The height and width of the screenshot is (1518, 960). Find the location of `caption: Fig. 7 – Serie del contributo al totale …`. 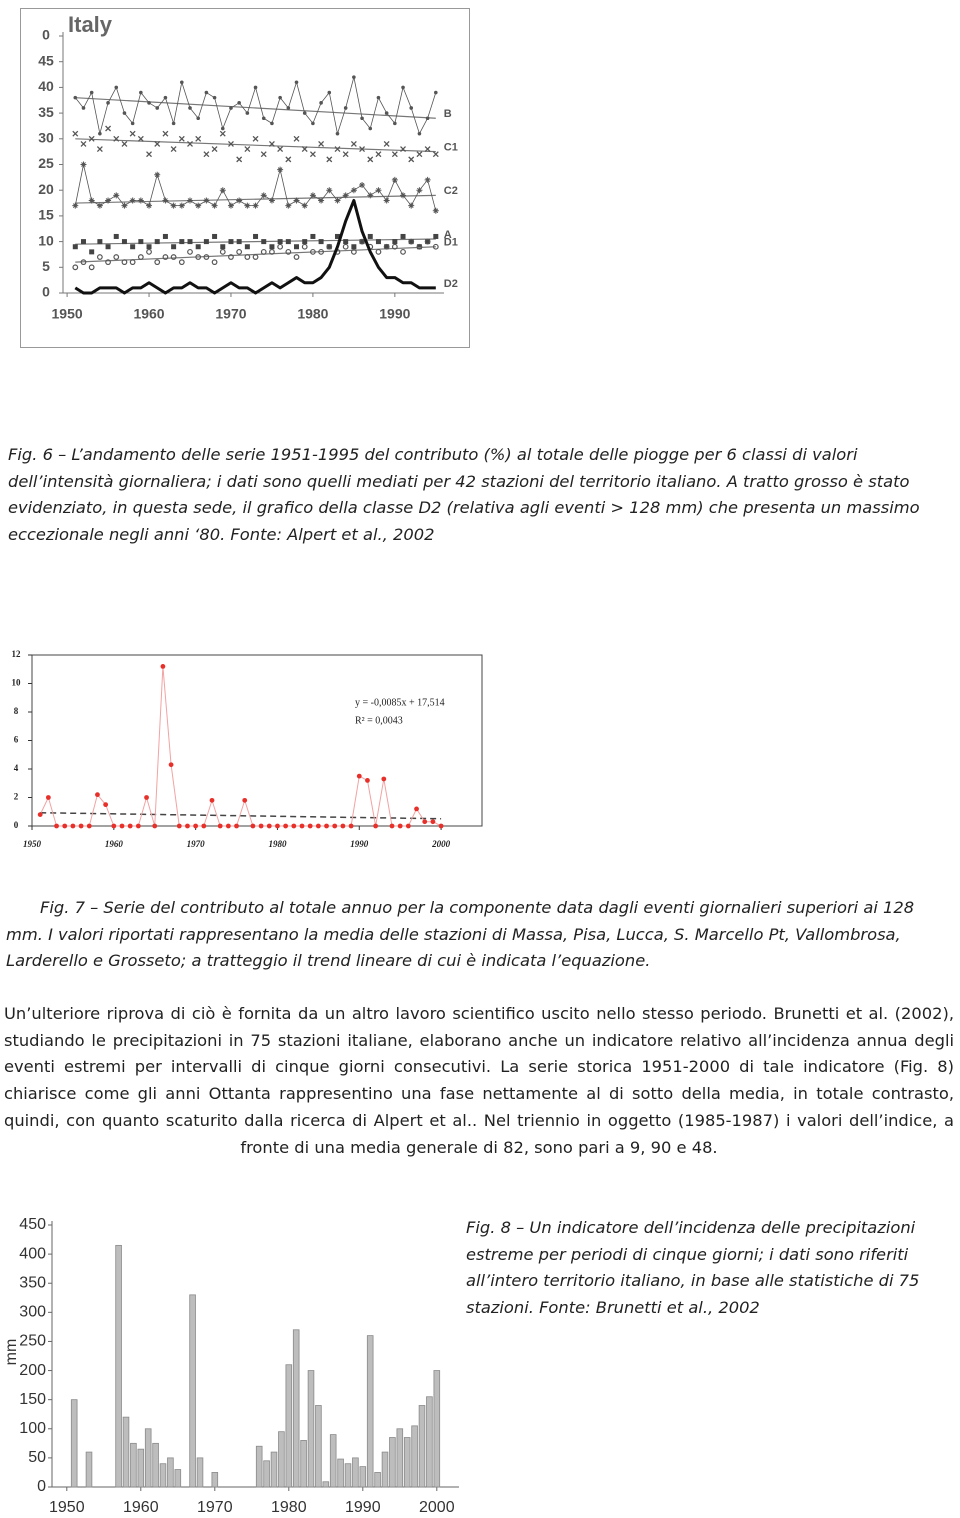

caption: Fig. 7 – Serie del contributo al totale … is located at coordinates (460, 934).